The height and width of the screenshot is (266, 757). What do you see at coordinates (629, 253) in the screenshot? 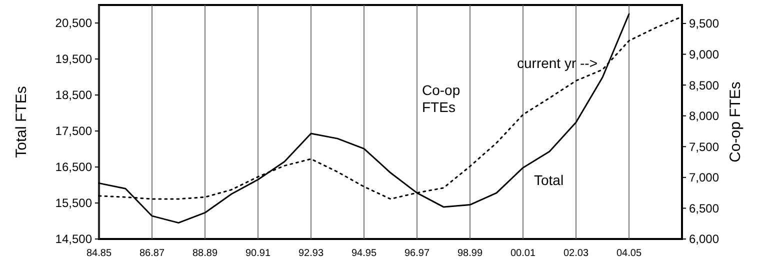
I see `x-tick-label: 04.05` at bounding box center [629, 253].